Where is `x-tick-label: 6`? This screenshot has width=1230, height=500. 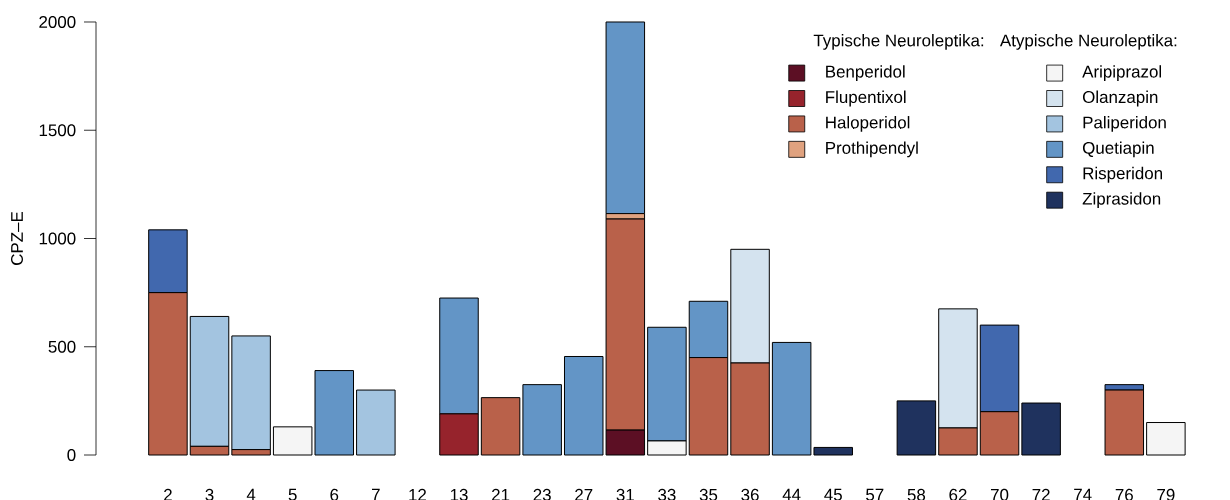
x-tick-label: 6 is located at coordinates (334, 494).